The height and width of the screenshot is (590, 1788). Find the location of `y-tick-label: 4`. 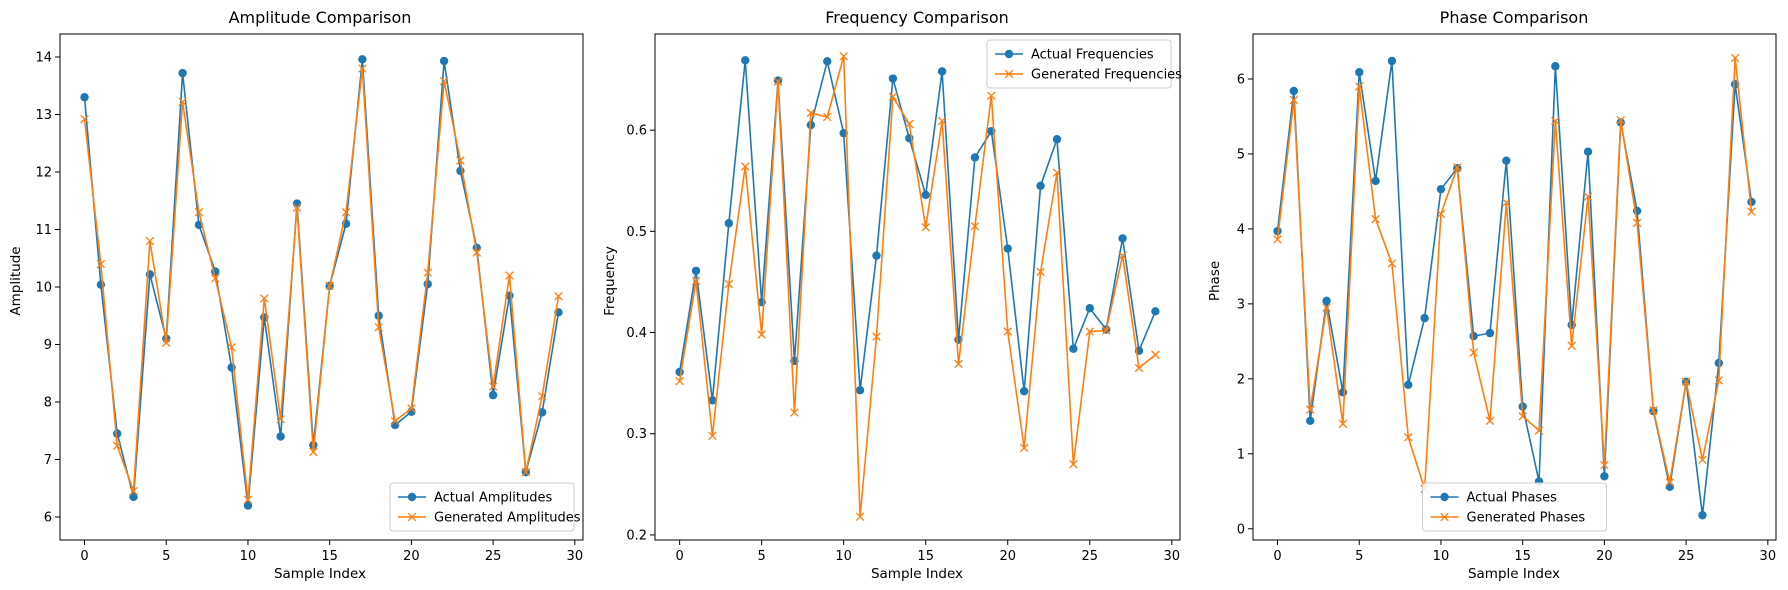

y-tick-label: 4 is located at coordinates (1241, 229).